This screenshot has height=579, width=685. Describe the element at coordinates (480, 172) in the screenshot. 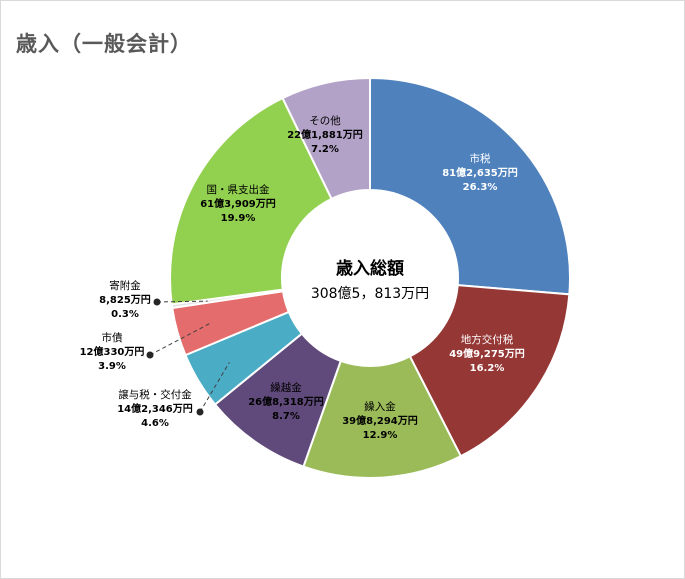

I see `slice-amount: 81億2,635万円` at that location.